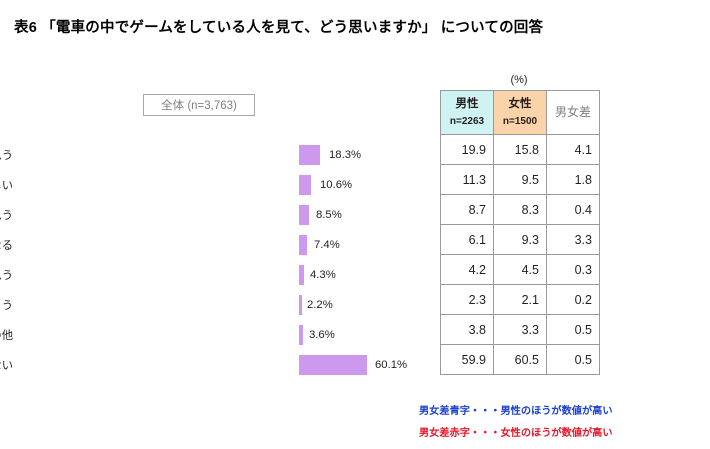  I want to click on bar-row: 課金してて、もったいないなど思う 8.5%, so click(215, 215).